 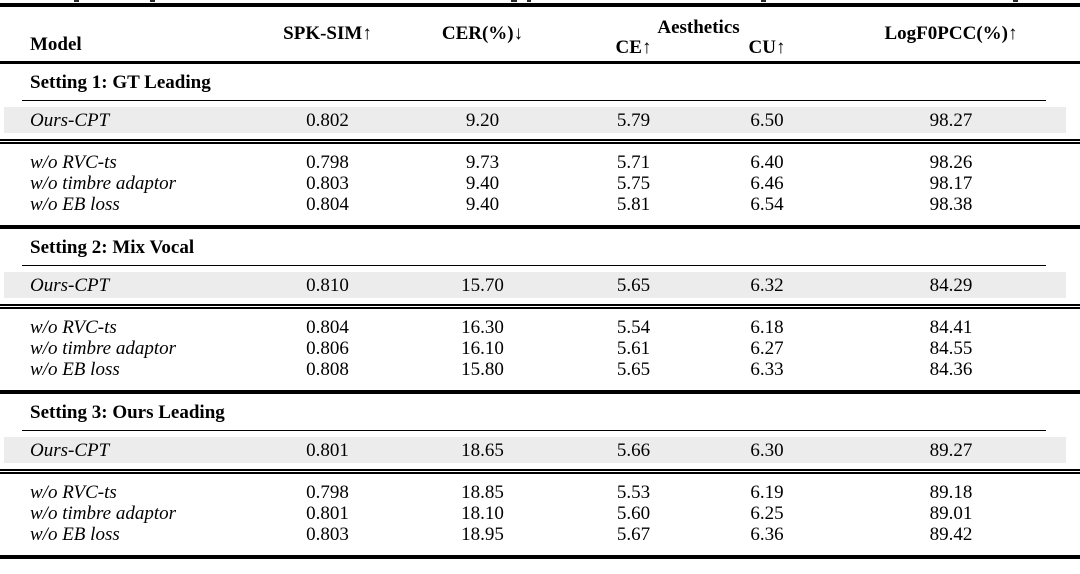 What do you see at coordinates (540, 120) in the screenshot?
I see `table-row-ours-cpt: Ours-CPT 0.802 9.20 5.79 6.50 98.27` at bounding box center [540, 120].